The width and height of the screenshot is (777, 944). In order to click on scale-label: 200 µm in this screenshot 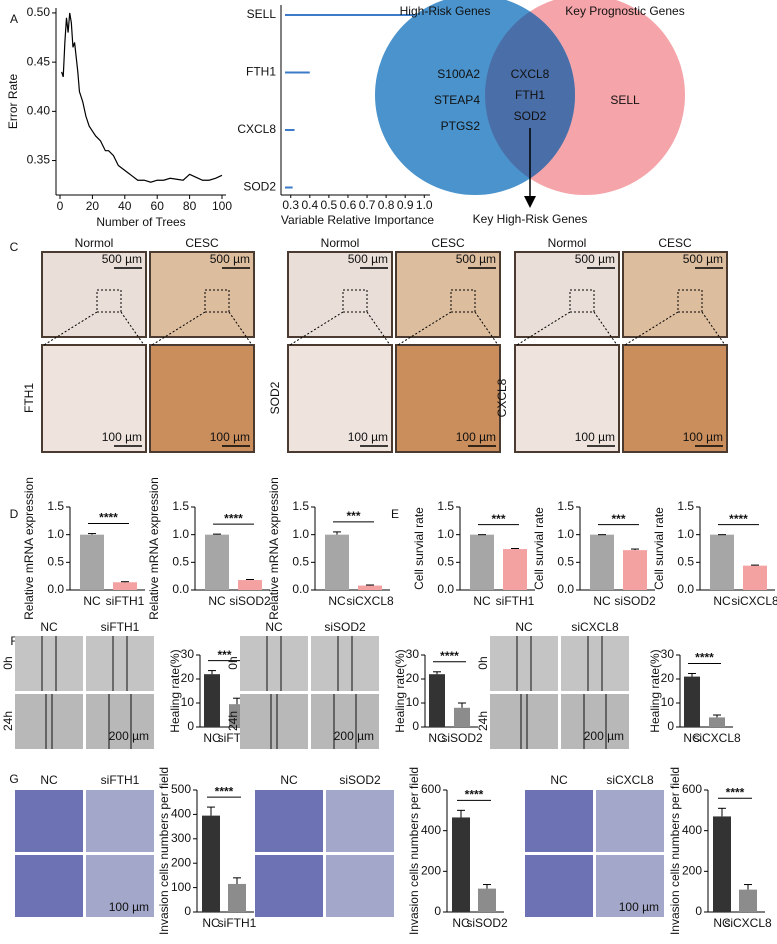, I will do `click(129, 736)`.